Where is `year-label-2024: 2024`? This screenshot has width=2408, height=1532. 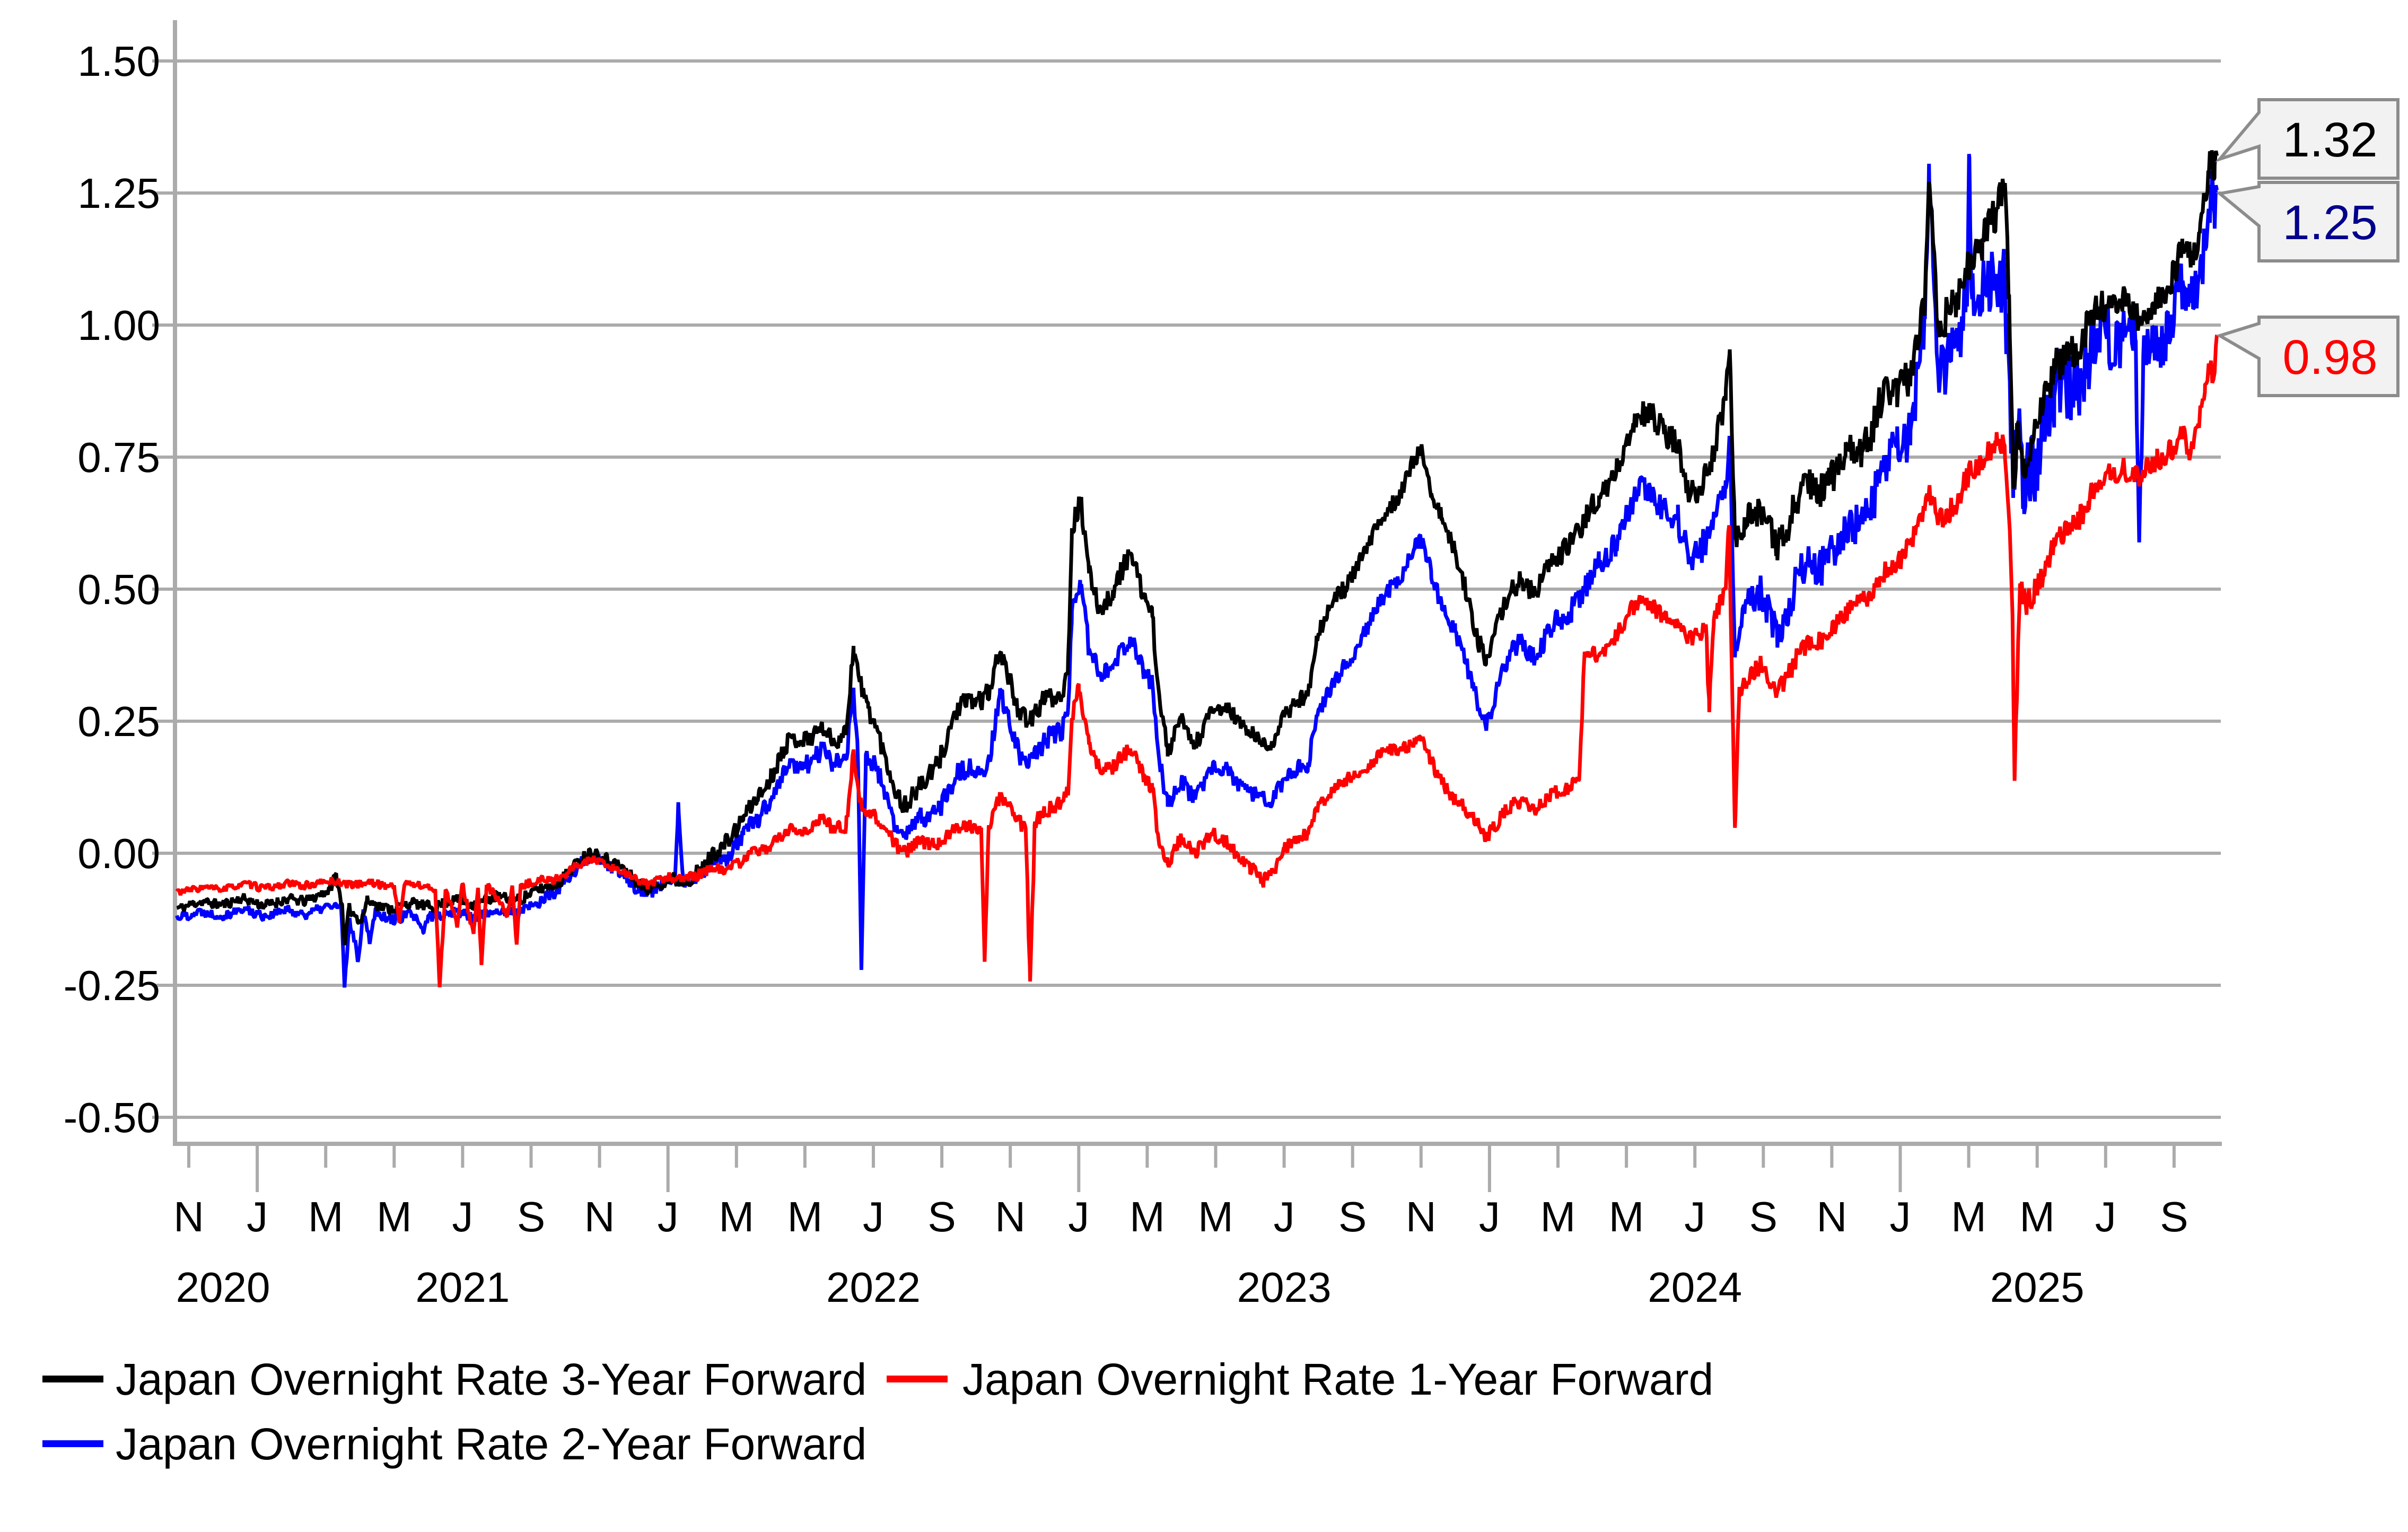 year-label-2024: 2024 is located at coordinates (1695, 1287).